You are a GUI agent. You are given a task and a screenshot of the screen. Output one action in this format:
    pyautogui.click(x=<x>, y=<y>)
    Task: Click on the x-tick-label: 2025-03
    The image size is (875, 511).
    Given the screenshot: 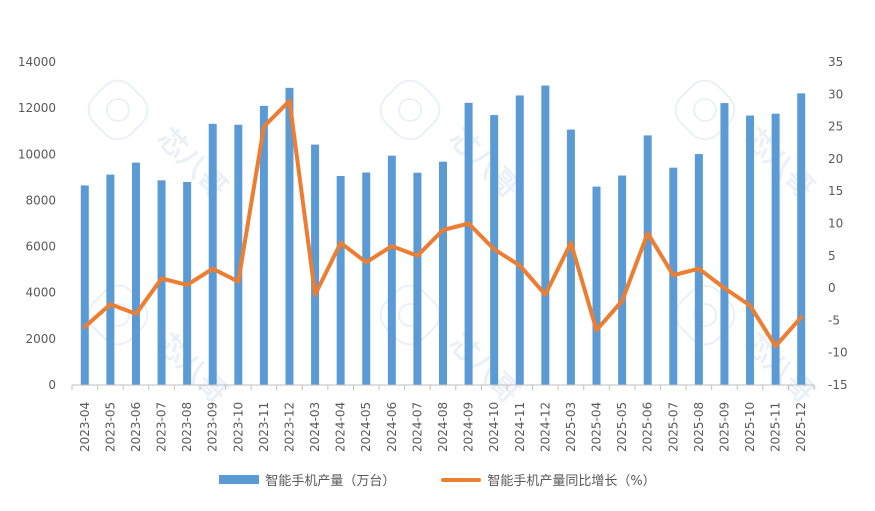 What is the action you would take?
    pyautogui.click(x=571, y=427)
    